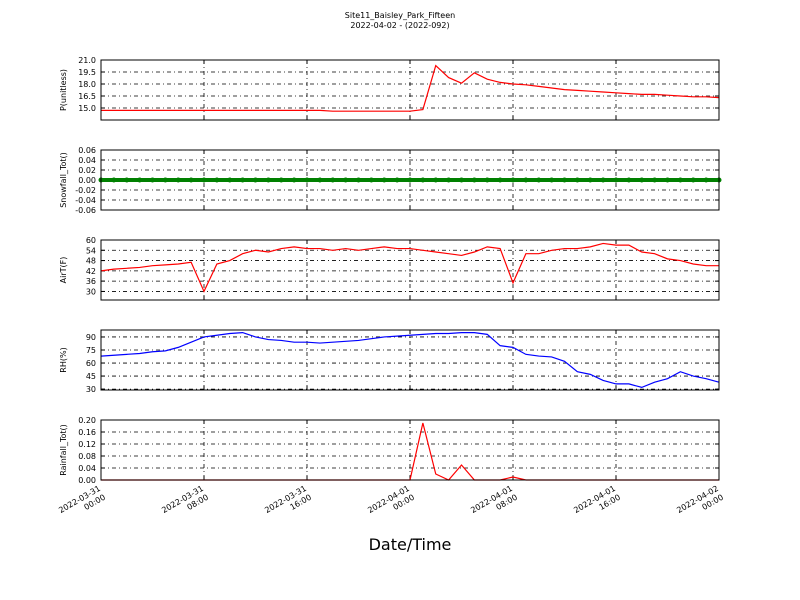 The height and width of the screenshot is (600, 800). I want to click on y-axis-label: Rainfall_Tot(), so click(63, 450).